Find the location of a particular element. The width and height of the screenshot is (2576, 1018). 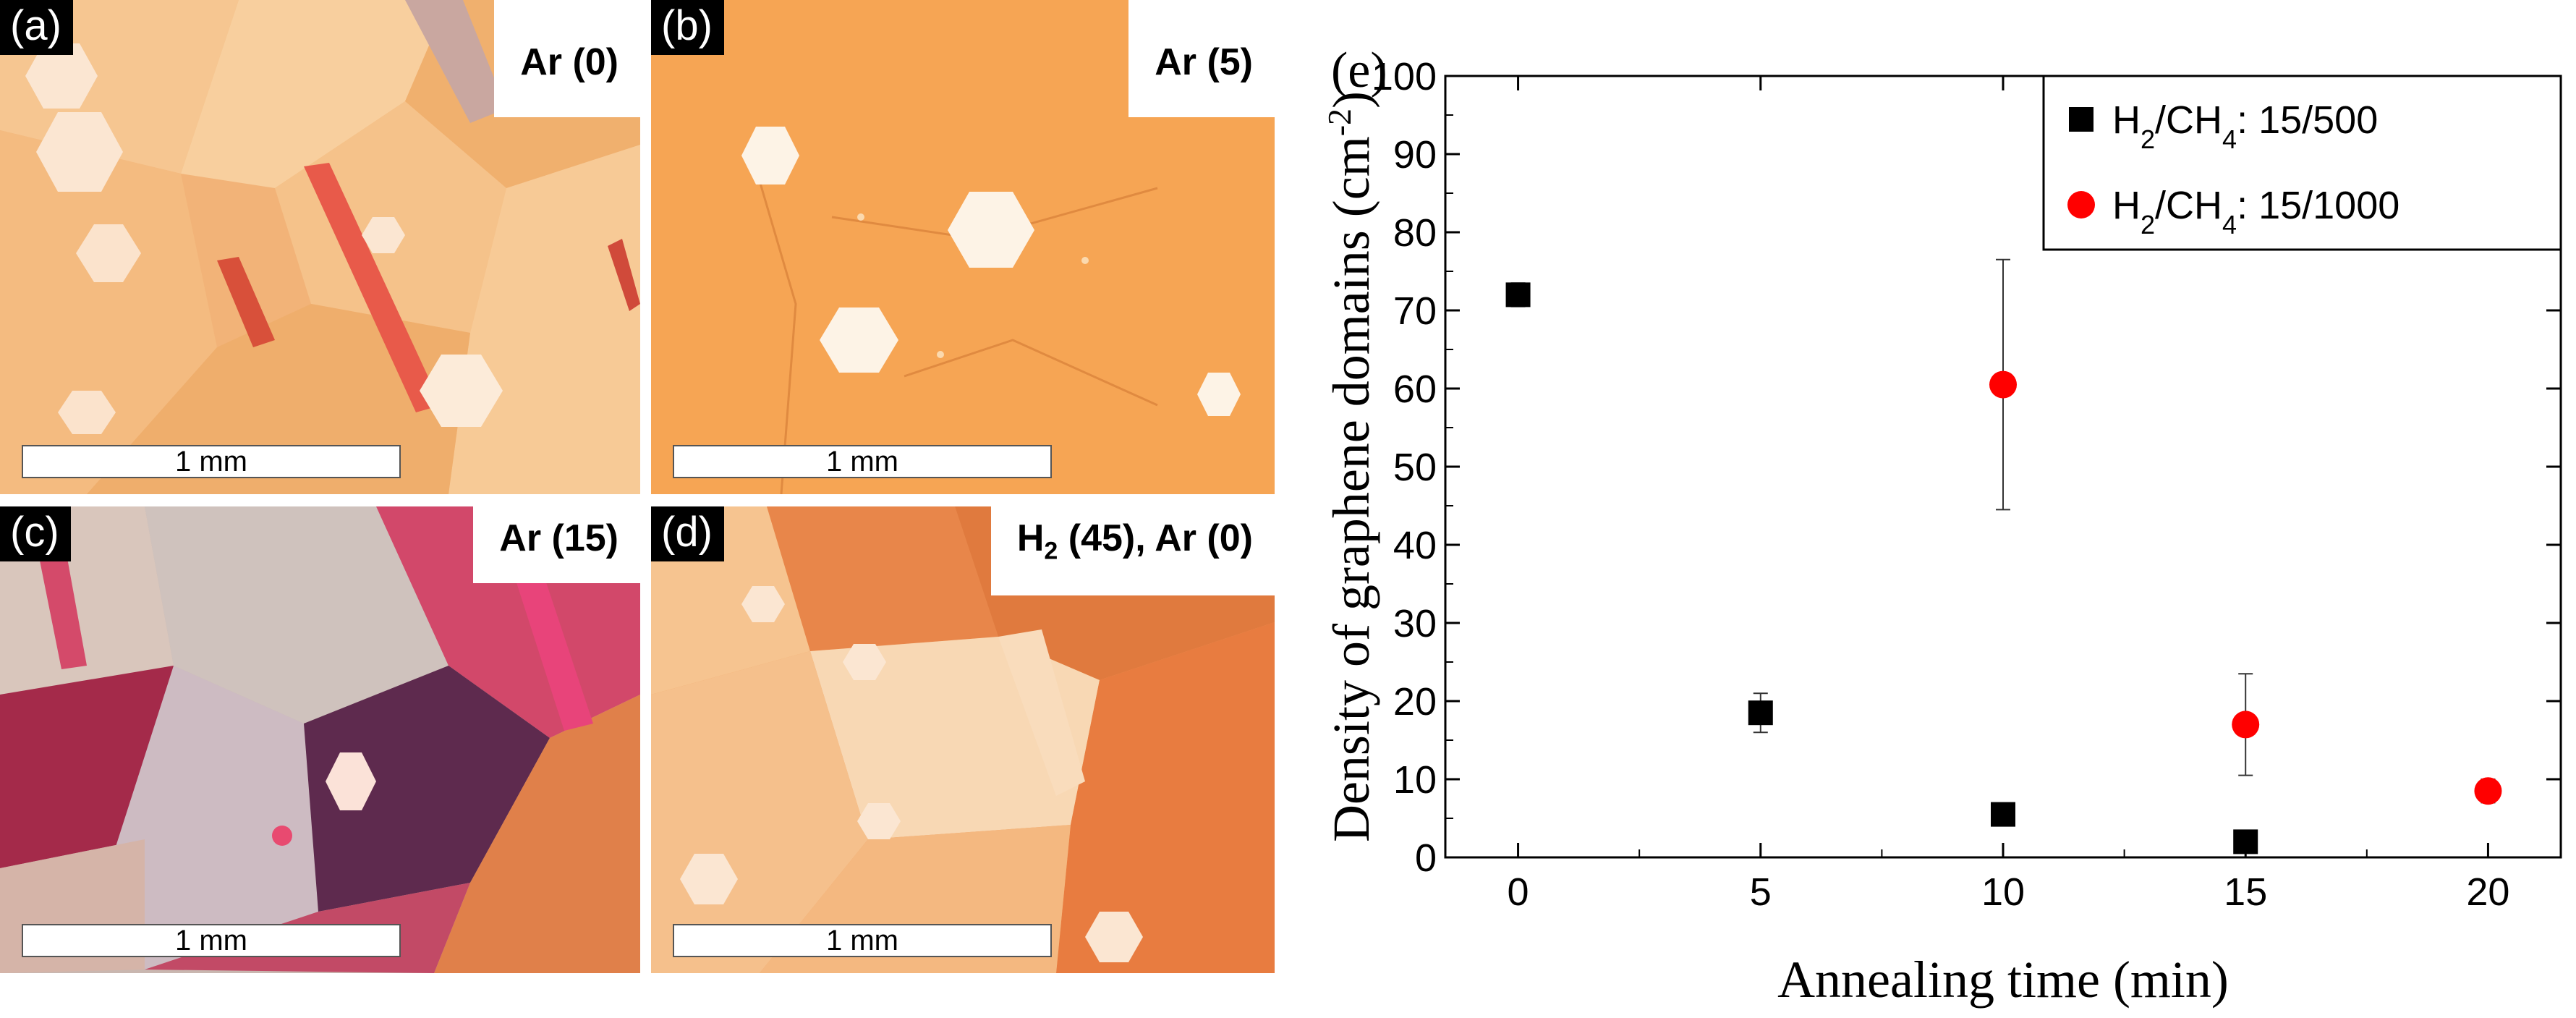

scale-bar-d: 1 mm is located at coordinates (862, 940).